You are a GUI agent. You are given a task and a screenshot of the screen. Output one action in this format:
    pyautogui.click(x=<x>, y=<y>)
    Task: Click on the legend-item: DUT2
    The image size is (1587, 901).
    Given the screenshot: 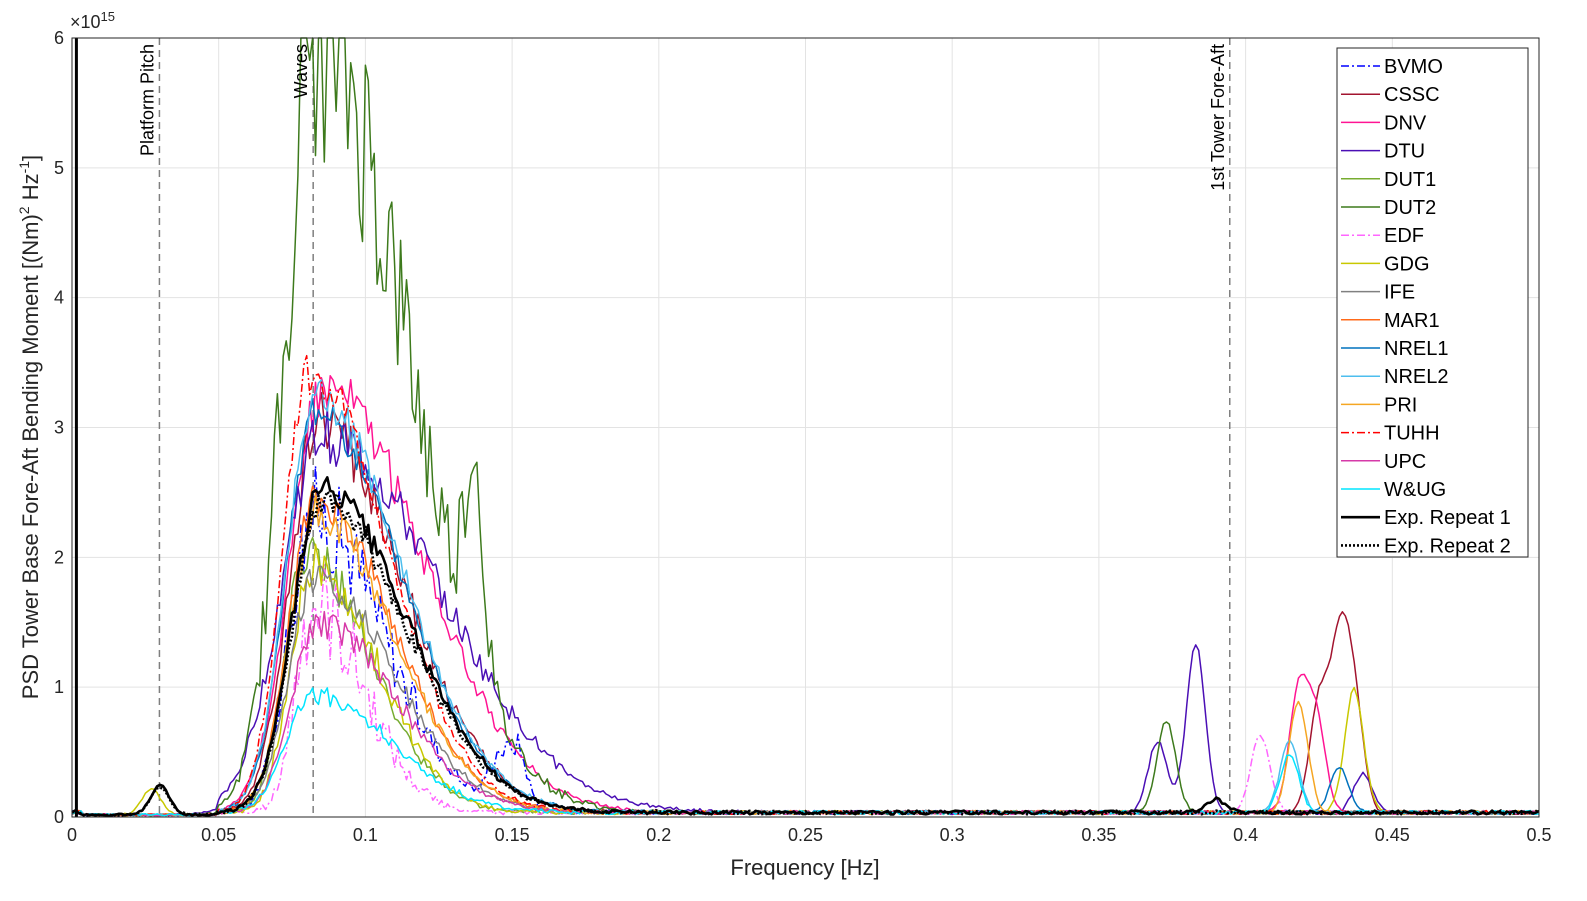 What is the action you would take?
    pyautogui.click(x=1388, y=208)
    